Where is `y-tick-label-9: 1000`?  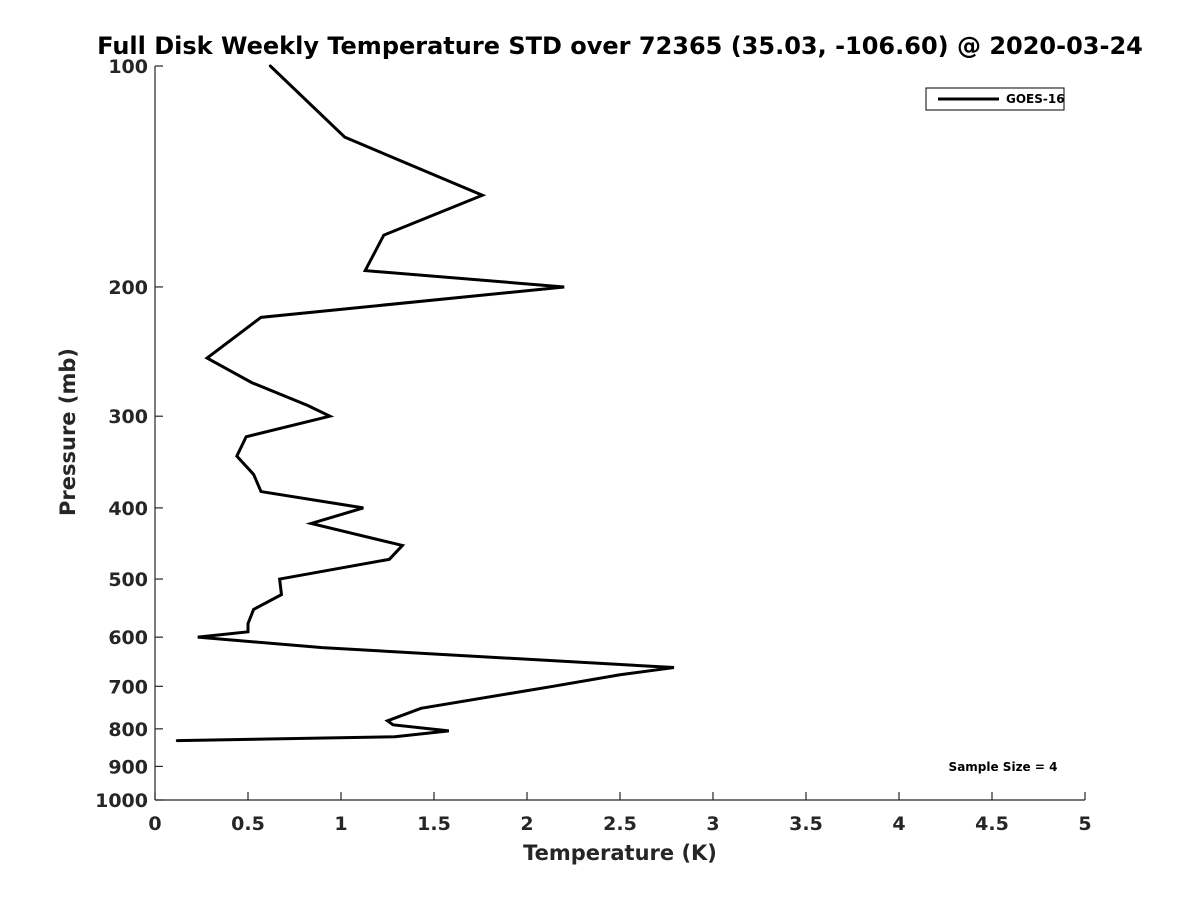 y-tick-label-9: 1000 is located at coordinates (121, 801).